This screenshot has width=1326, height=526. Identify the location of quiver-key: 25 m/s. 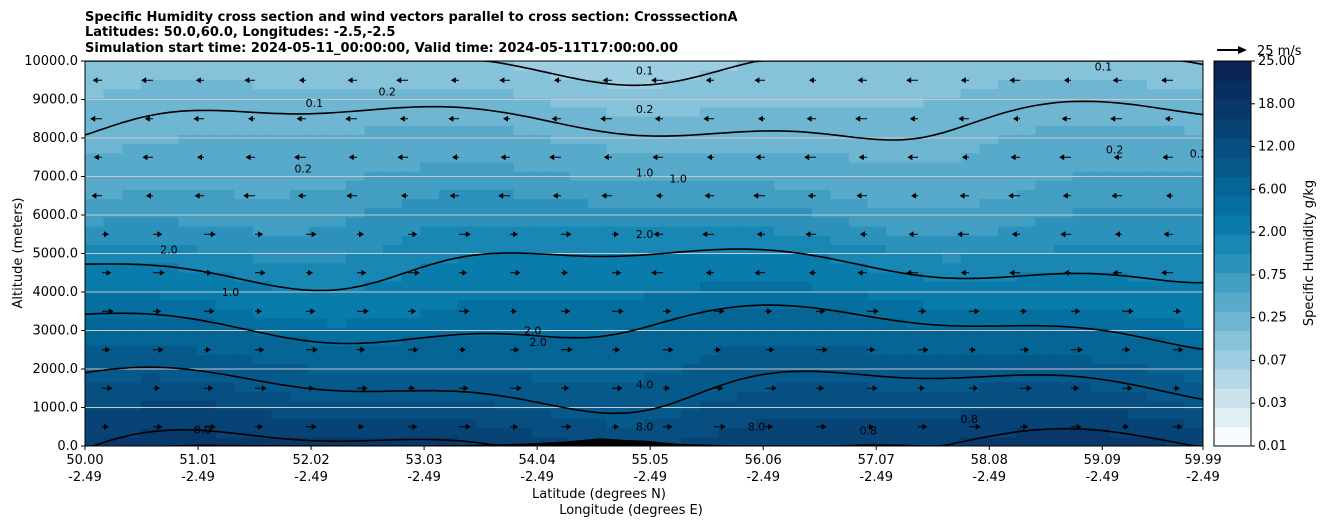
(1259, 51).